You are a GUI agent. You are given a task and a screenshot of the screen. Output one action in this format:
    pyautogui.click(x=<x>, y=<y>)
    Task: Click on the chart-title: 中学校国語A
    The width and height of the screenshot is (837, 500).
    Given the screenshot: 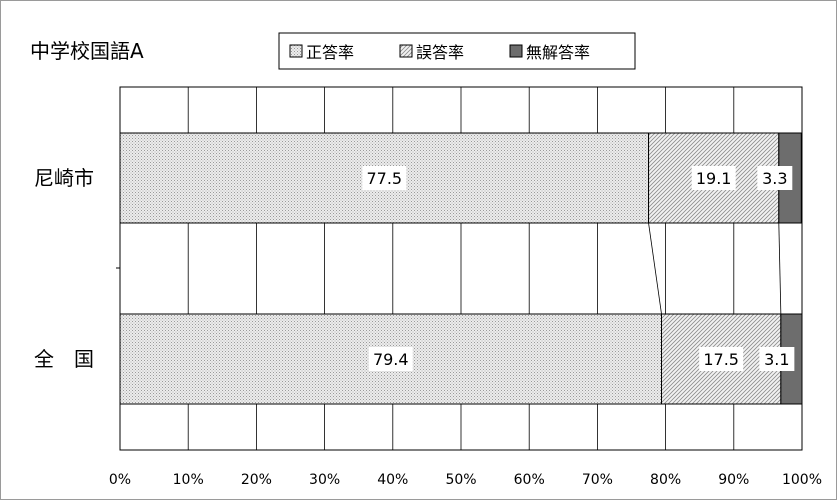 What is the action you would take?
    pyautogui.click(x=87, y=51)
    